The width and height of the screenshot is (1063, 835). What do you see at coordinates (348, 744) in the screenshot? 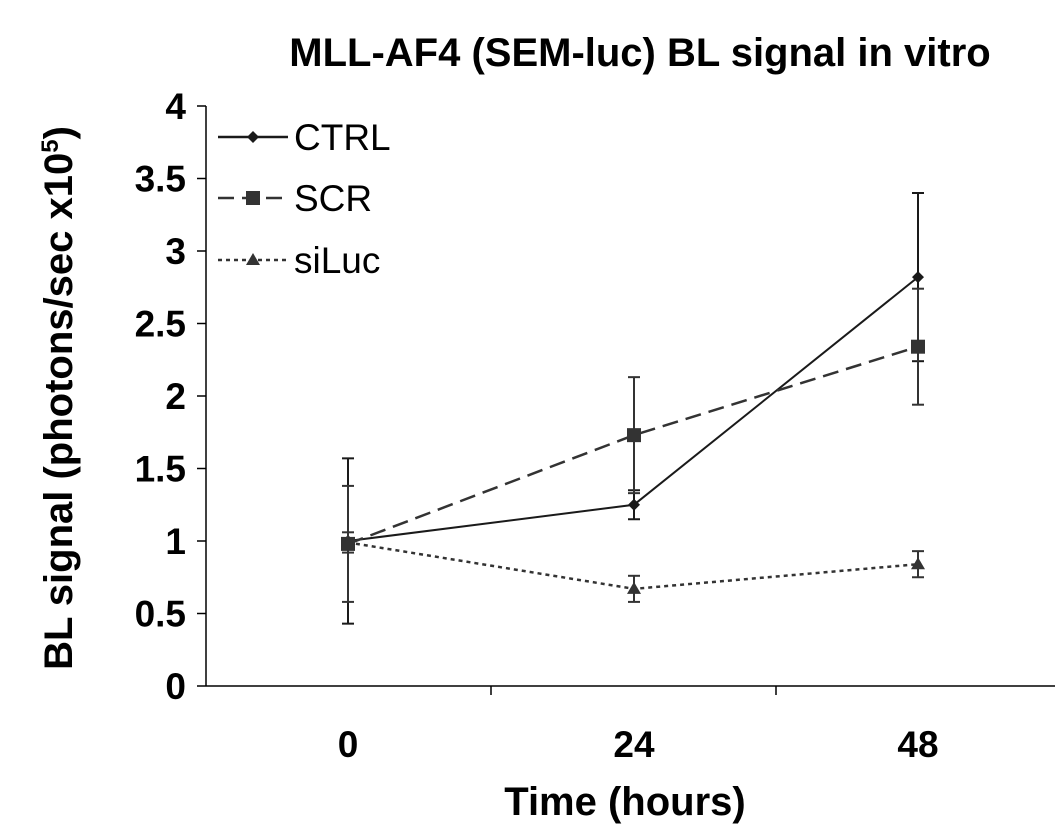
I see `x-tick-label: 0` at bounding box center [348, 744].